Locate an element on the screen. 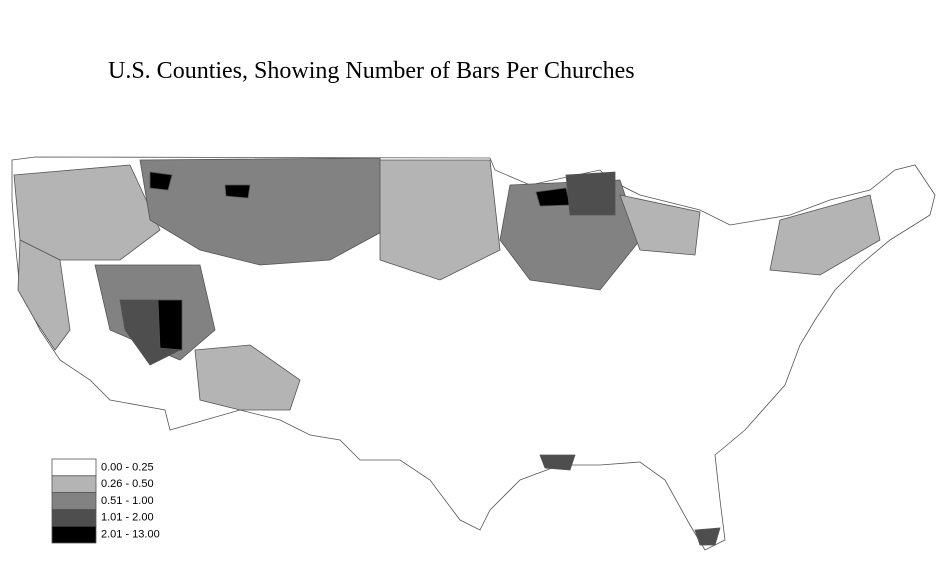 This screenshot has width=951, height=586. region-gulf is located at coordinates (557, 462).